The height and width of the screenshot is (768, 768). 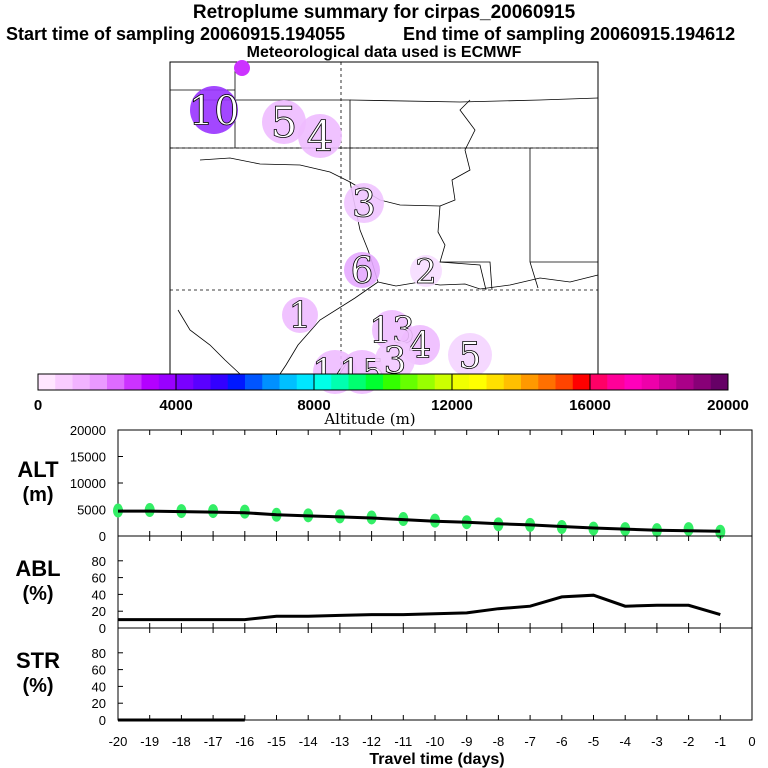 What do you see at coordinates (88, 457) in the screenshot?
I see `y-tick-label: 15000` at bounding box center [88, 457].